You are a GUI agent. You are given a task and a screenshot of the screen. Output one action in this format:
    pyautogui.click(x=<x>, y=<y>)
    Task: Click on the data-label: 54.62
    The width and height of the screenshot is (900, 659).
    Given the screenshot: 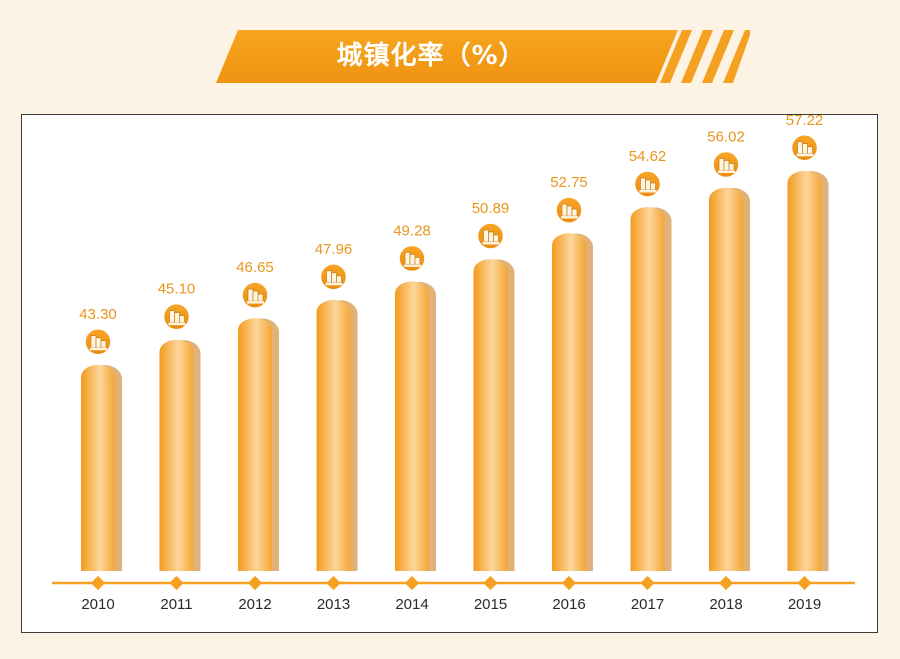 What is the action you would take?
    pyautogui.click(x=648, y=156)
    